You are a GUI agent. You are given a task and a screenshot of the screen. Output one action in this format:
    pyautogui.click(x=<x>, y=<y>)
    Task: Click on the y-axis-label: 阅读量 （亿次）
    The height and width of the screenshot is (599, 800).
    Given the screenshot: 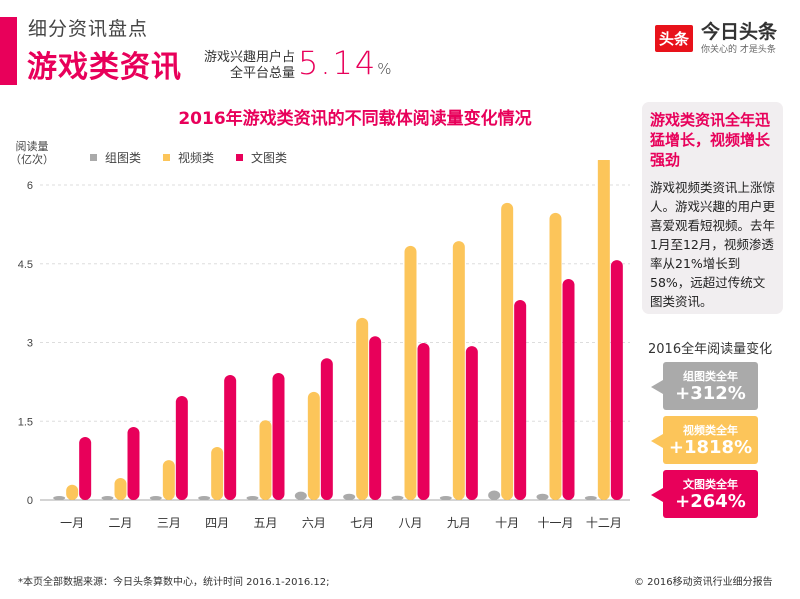 What is the action you would take?
    pyautogui.click(x=32, y=153)
    